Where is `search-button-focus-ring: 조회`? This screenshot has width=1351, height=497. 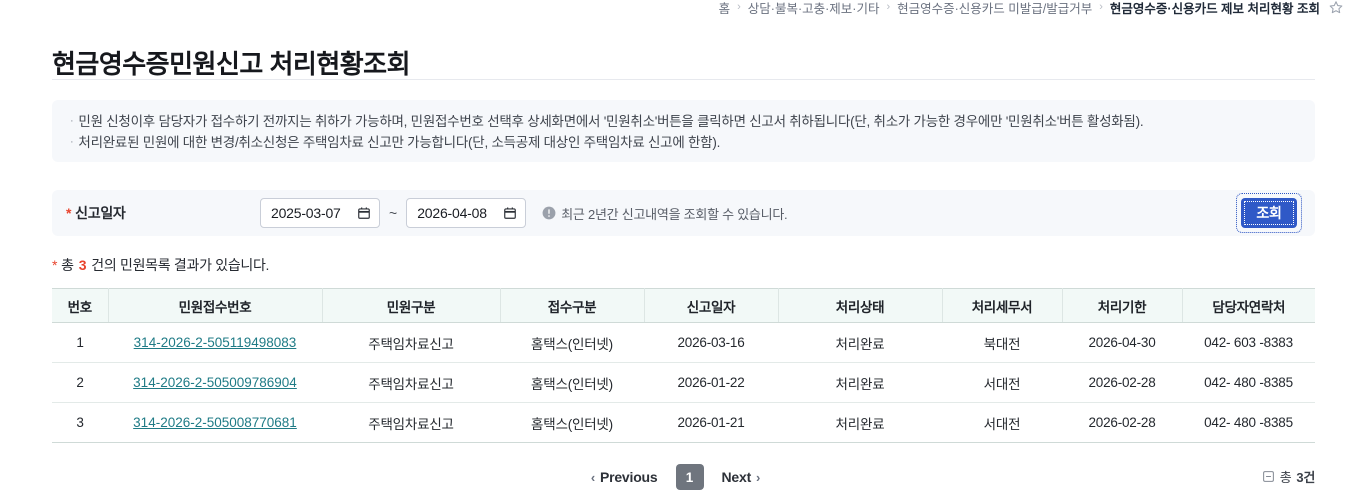
search-button-focus-ring: 조회 is located at coordinates (1269, 213).